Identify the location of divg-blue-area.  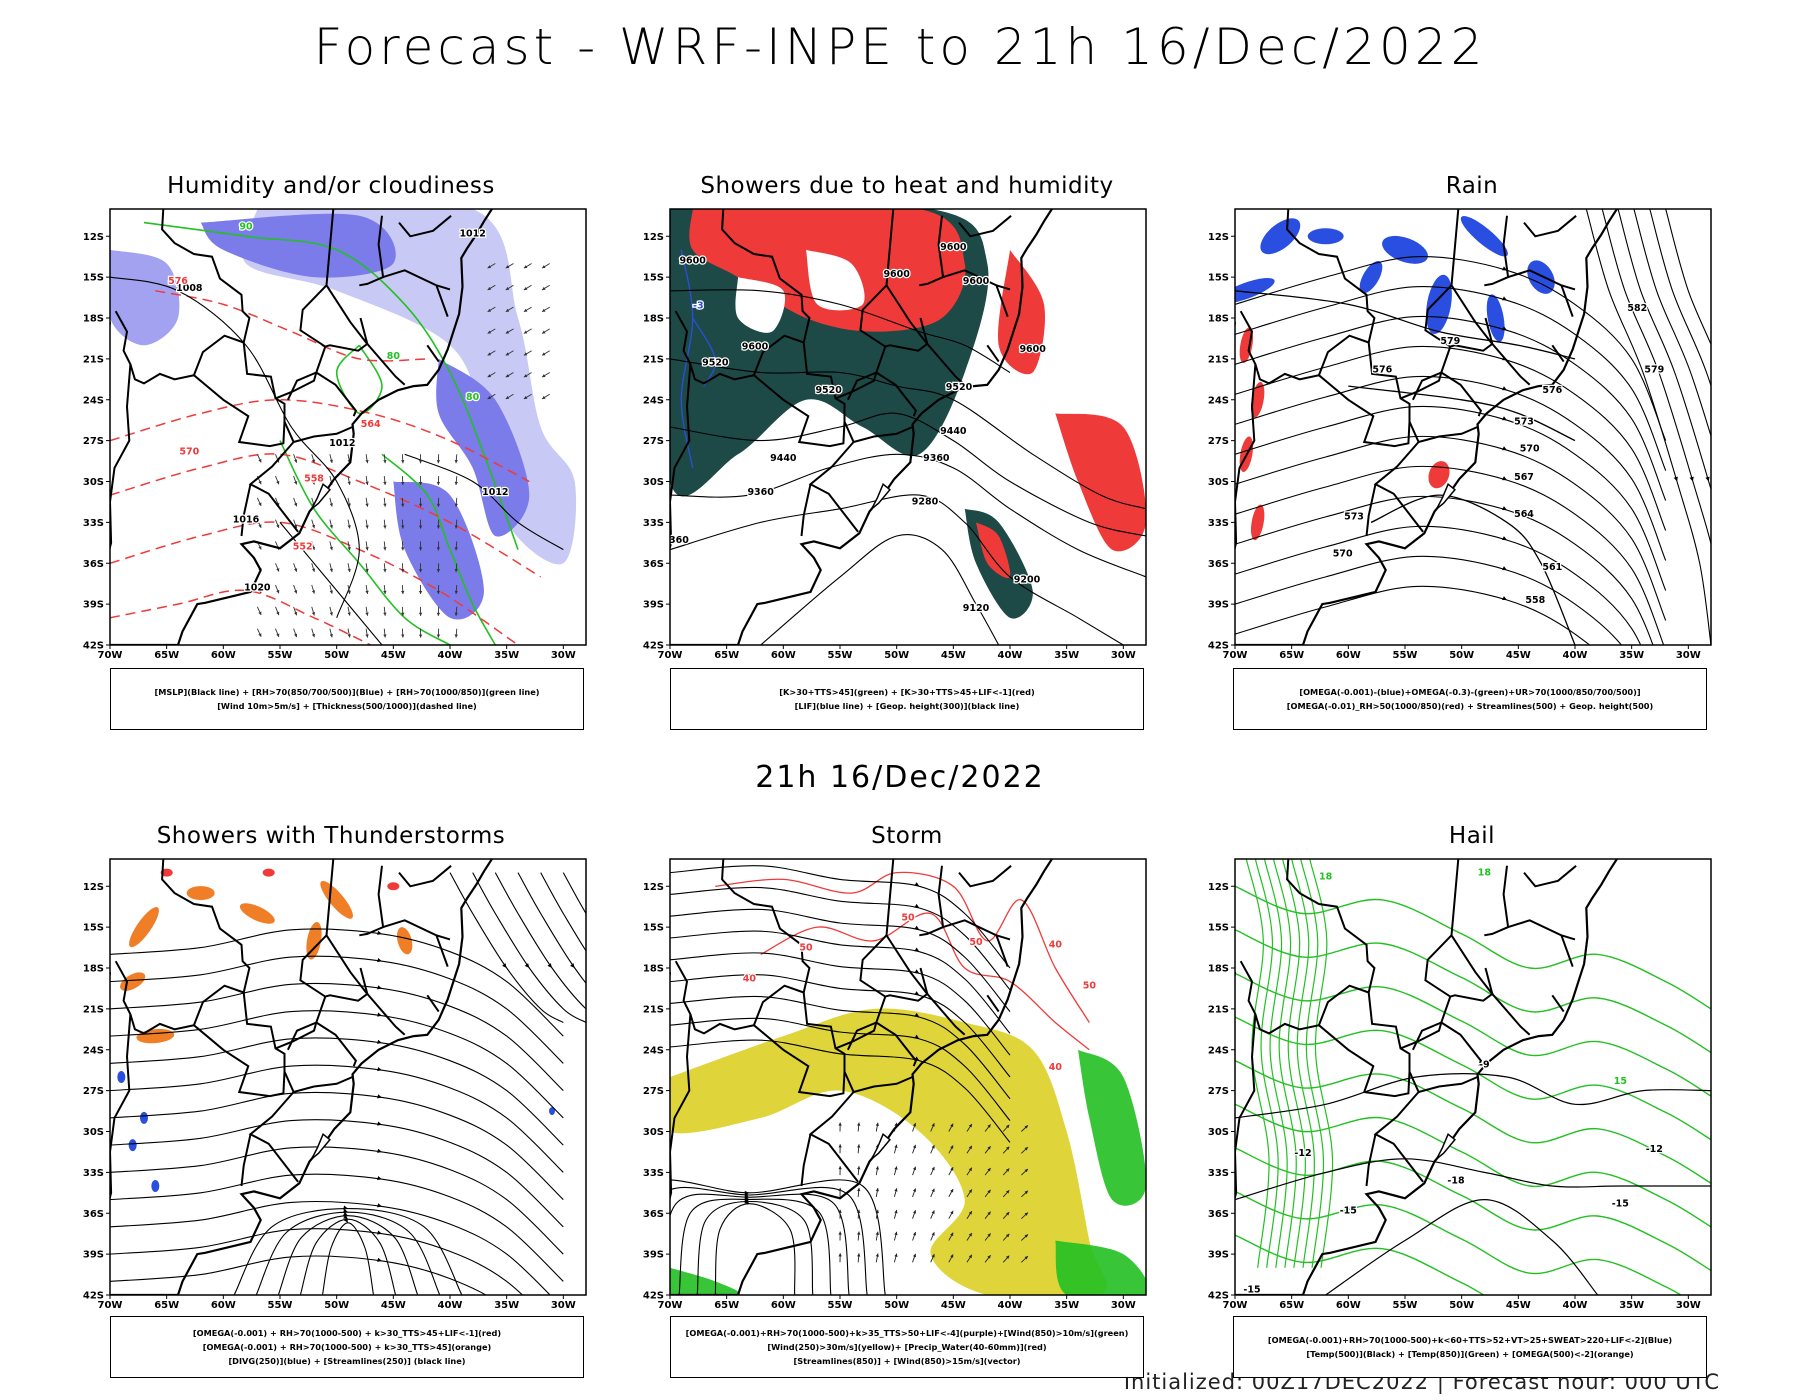
(552, 1111).